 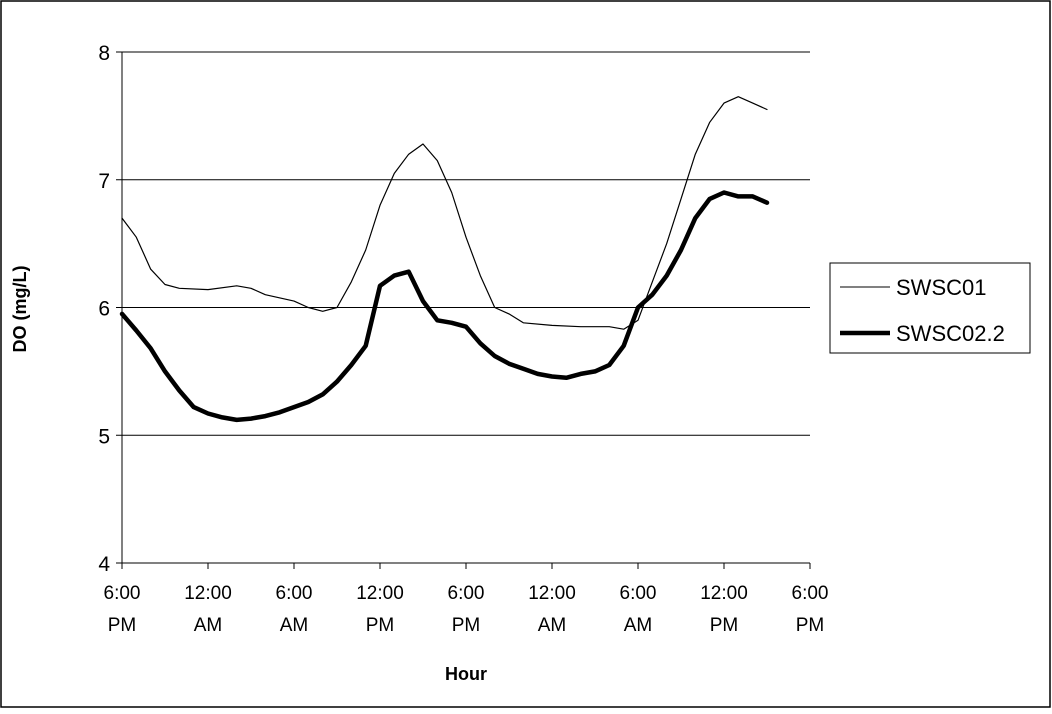 What do you see at coordinates (104, 564) in the screenshot?
I see `y-tick-label: 4` at bounding box center [104, 564].